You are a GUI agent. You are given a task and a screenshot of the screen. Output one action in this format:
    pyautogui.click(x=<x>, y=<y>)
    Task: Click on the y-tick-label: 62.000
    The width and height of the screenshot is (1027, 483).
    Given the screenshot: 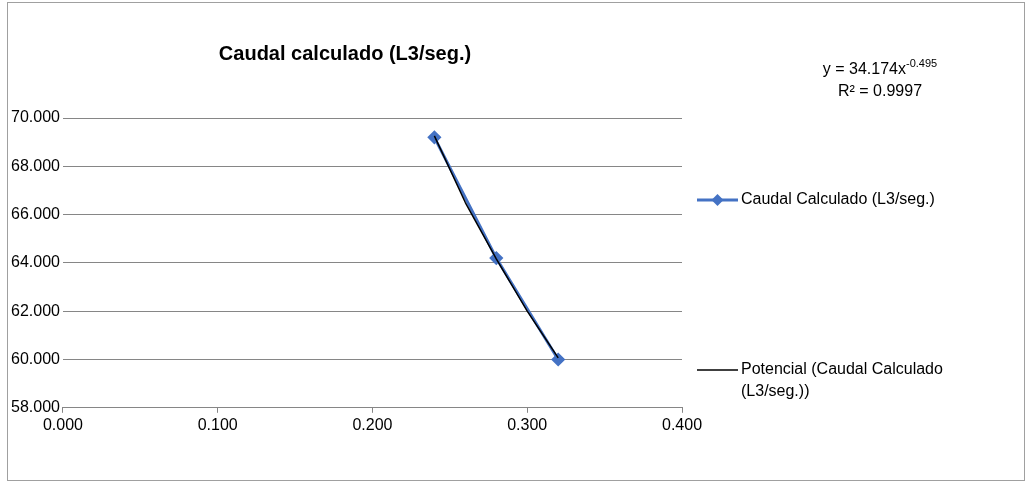 What is the action you would take?
    pyautogui.click(x=36, y=310)
    